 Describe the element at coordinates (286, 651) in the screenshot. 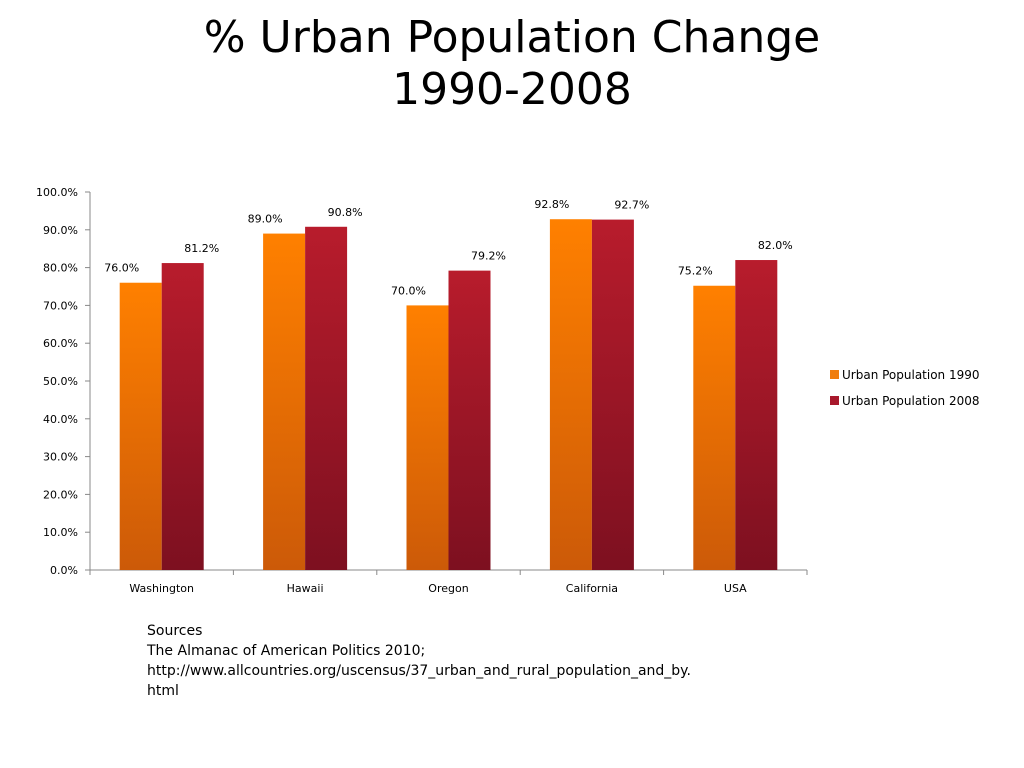

I see `sources-line-1: The Almanac of American Politics 2010;` at that location.